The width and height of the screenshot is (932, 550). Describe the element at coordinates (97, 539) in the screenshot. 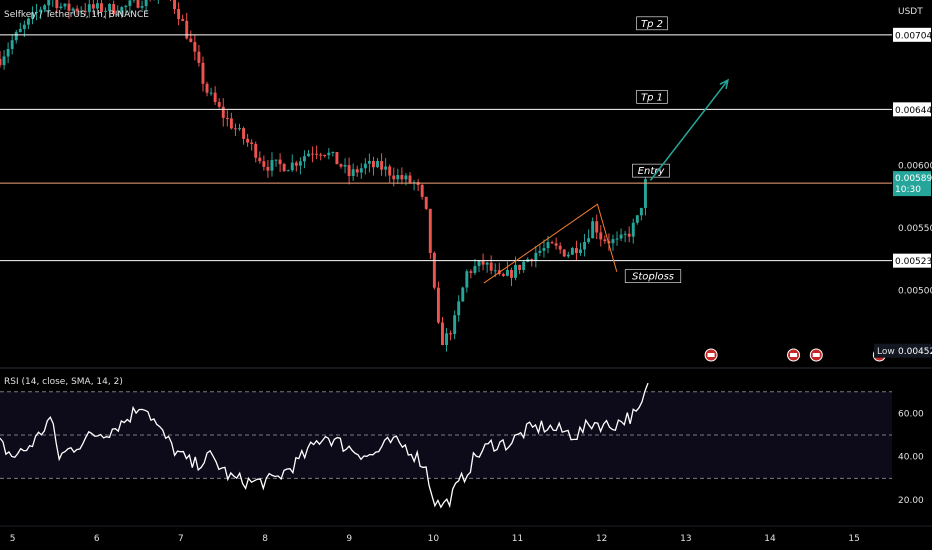

I see `time-tick-label: 6` at that location.